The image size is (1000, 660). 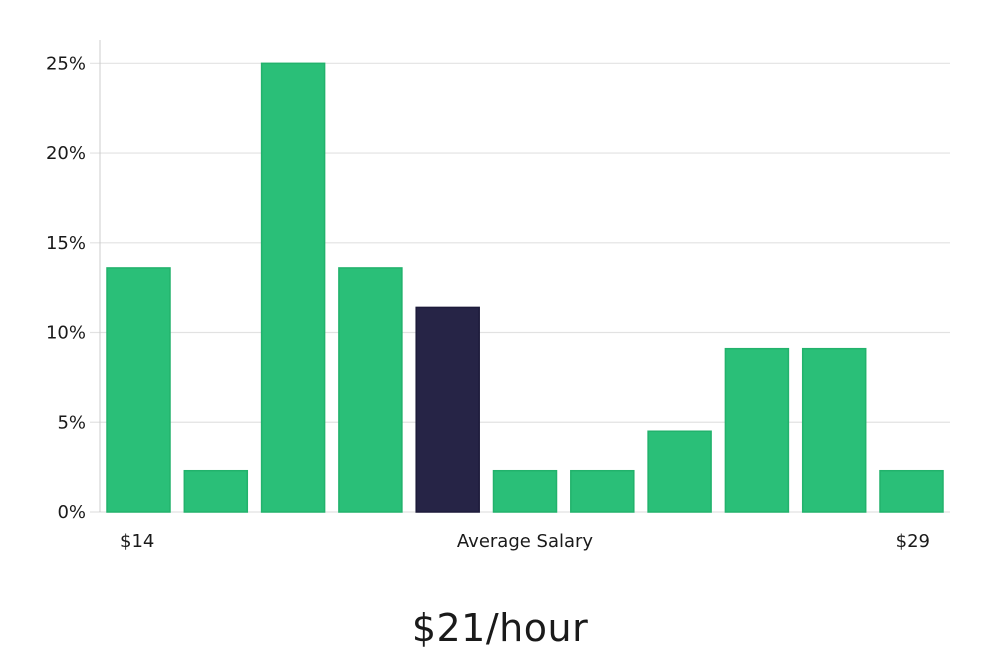 What do you see at coordinates (447, 409) in the screenshot?
I see `bar-average-salary` at bounding box center [447, 409].